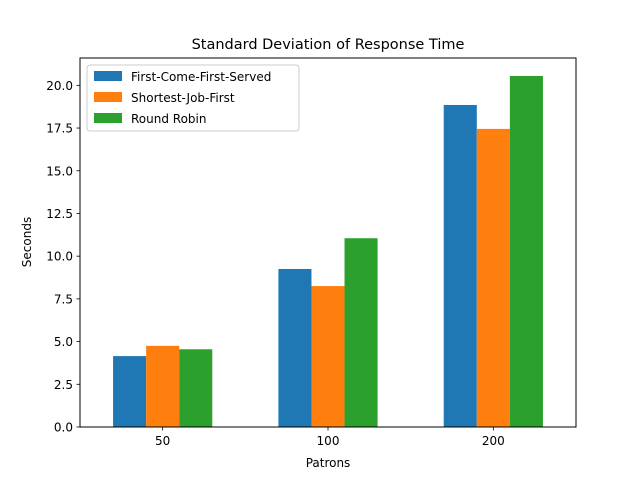 This screenshot has width=640, height=480. I want to click on x-axis: 50 100 200, so click(330, 437).